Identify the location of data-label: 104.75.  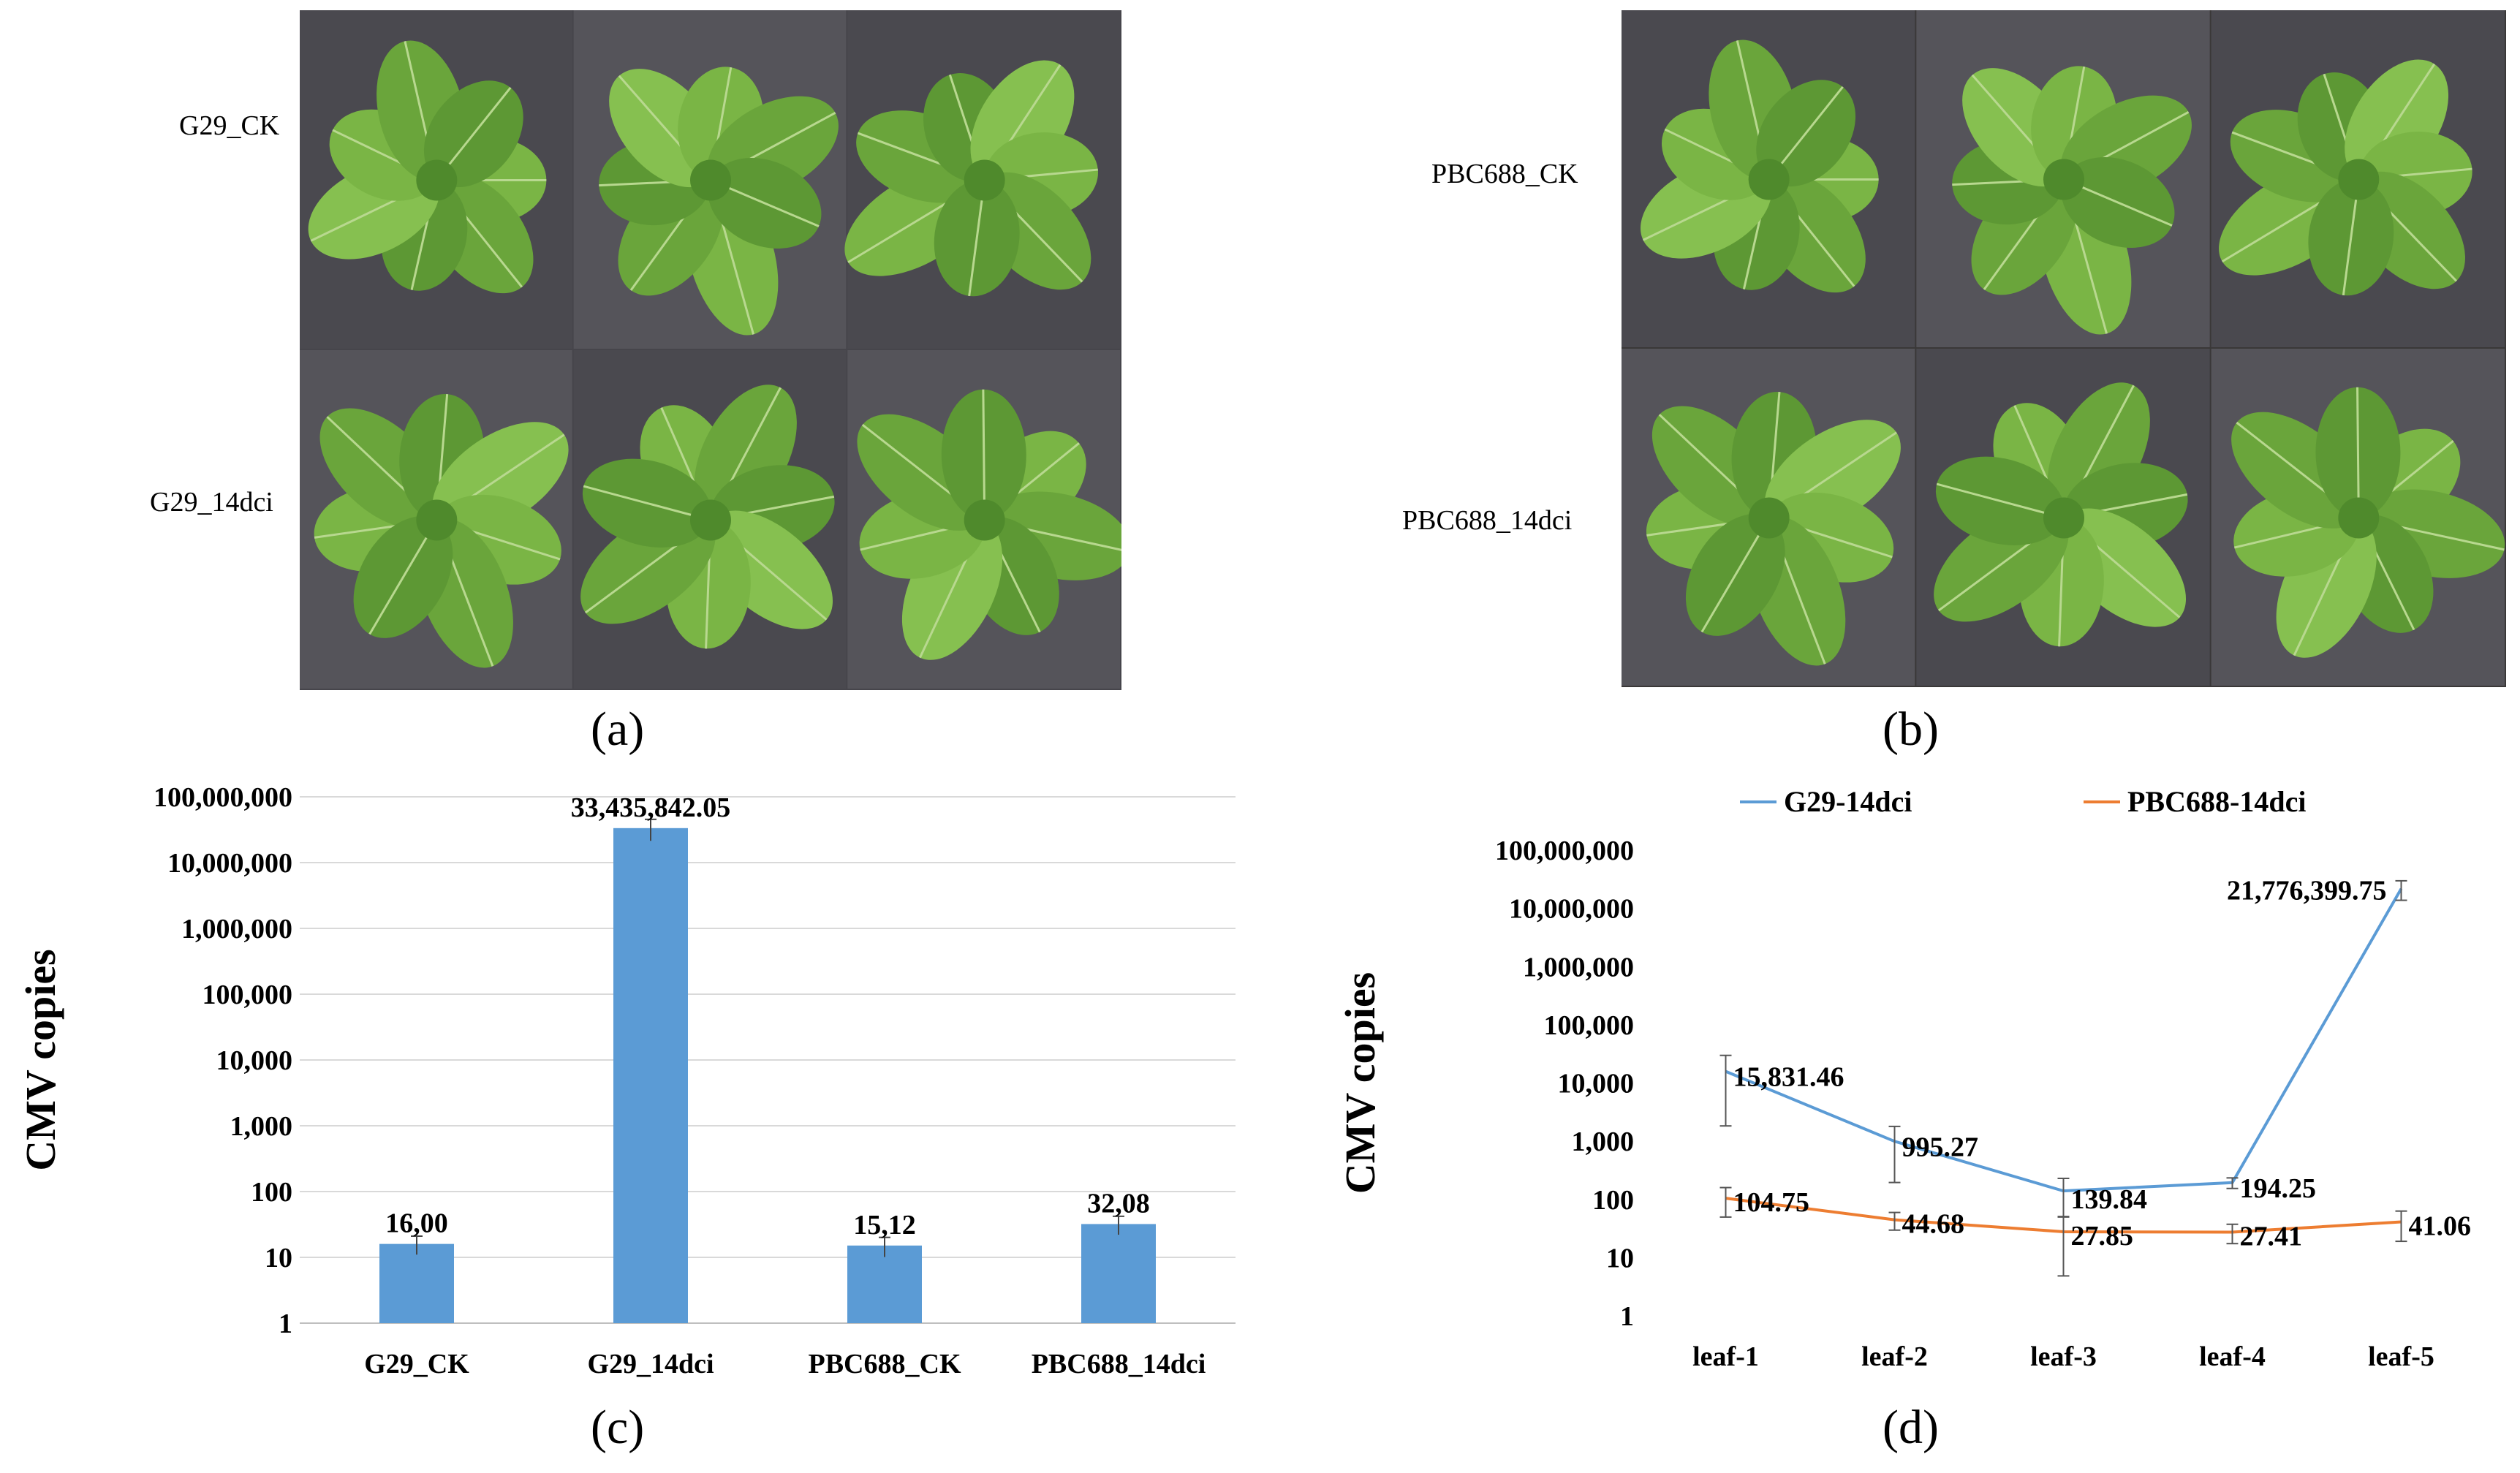
(1771, 1202).